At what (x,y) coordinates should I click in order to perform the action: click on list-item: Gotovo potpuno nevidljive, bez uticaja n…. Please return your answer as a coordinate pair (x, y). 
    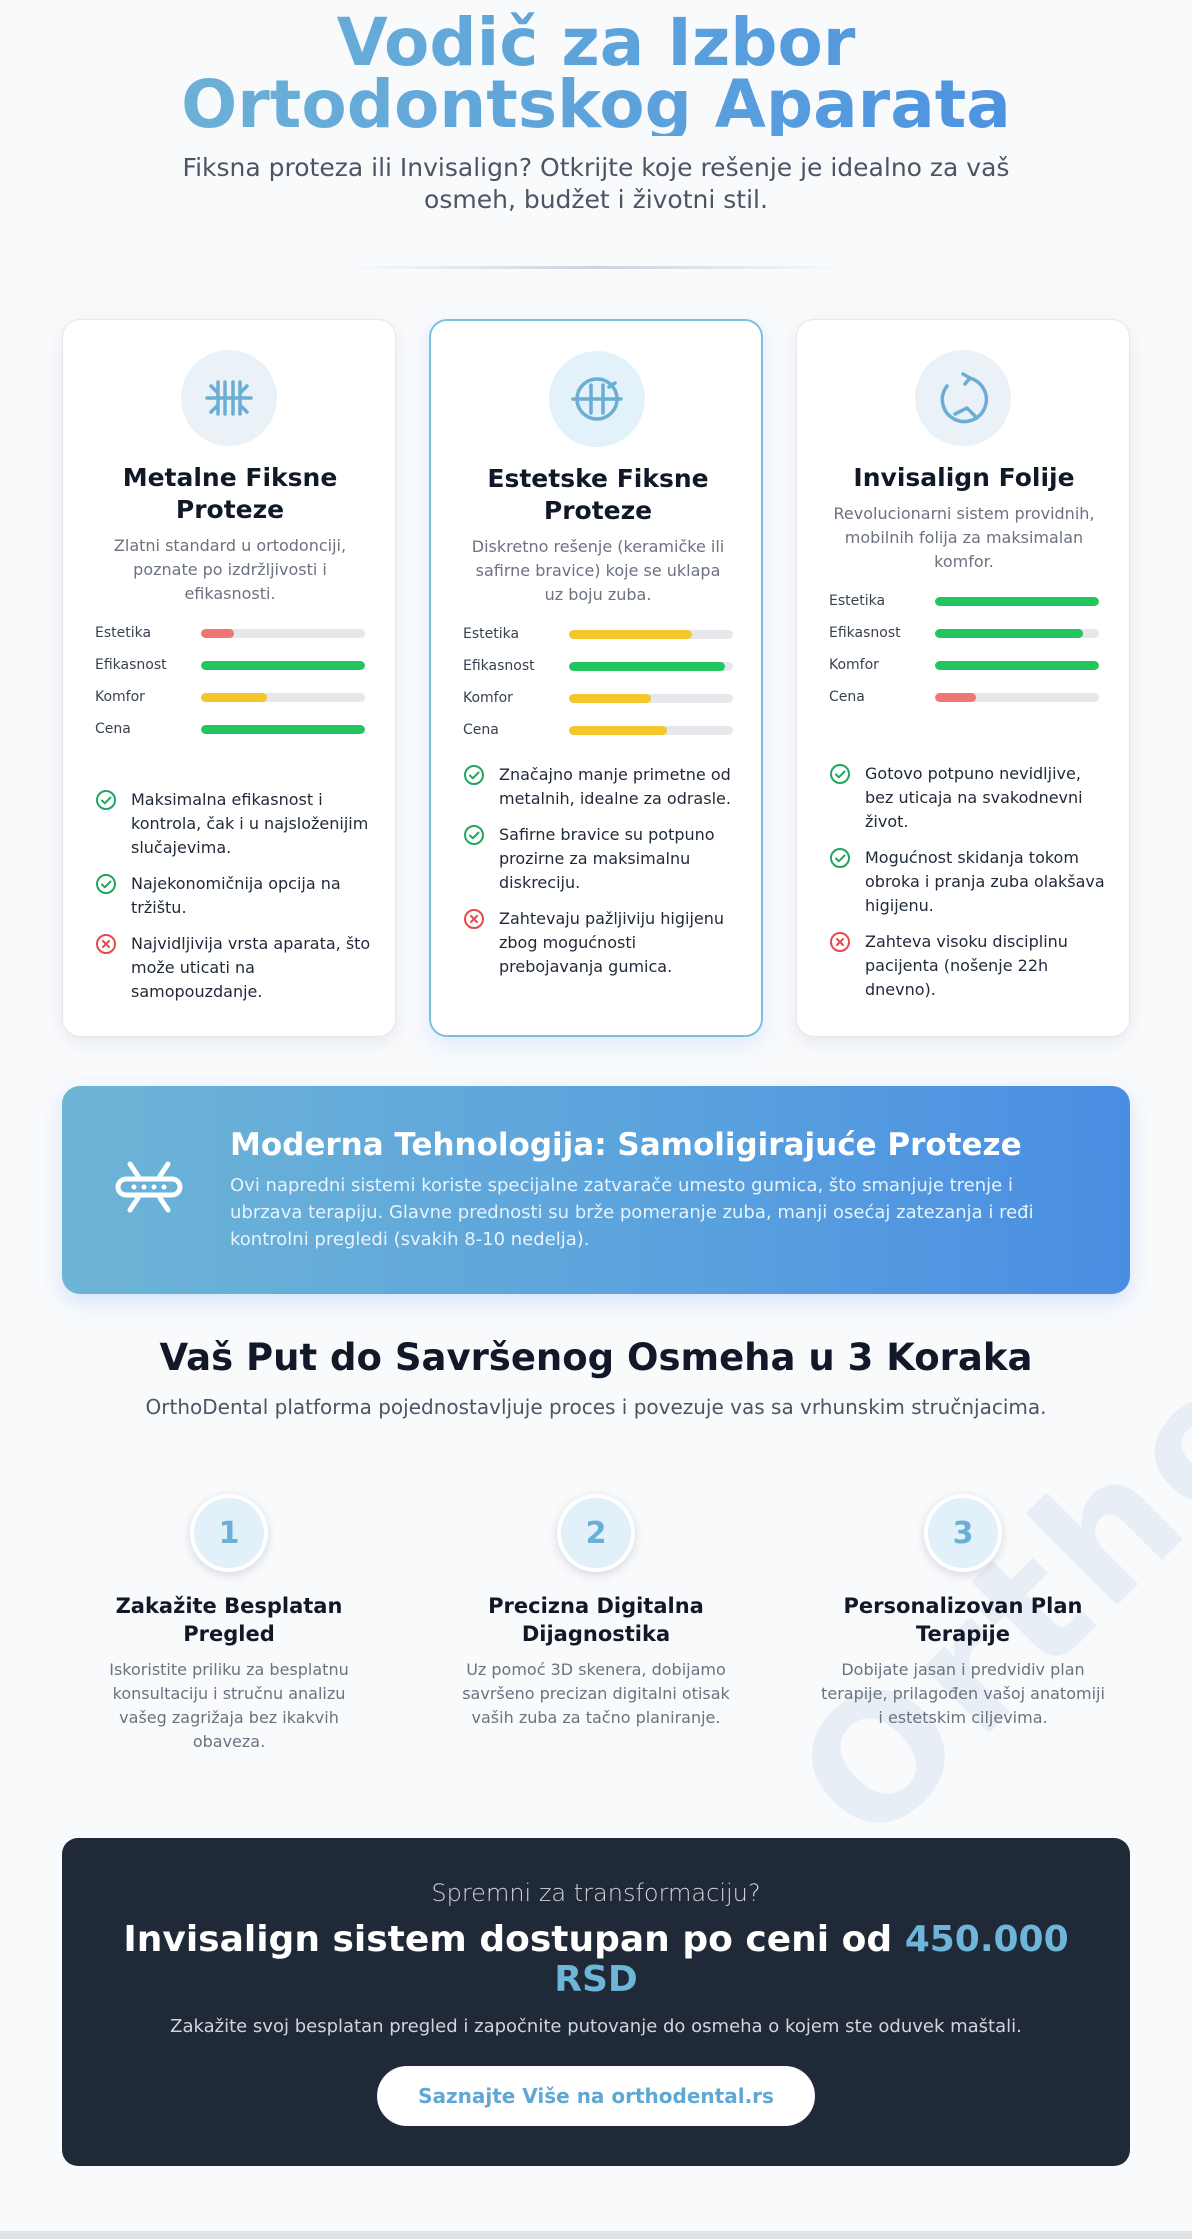
    Looking at the image, I should click on (969, 798).